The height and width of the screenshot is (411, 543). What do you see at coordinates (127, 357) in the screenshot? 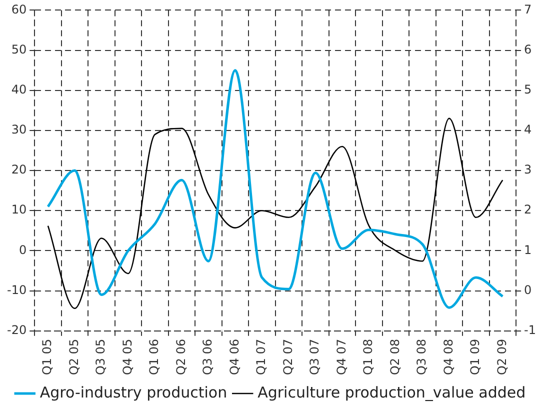
I see `x-tick-label: Q4 05` at bounding box center [127, 357].